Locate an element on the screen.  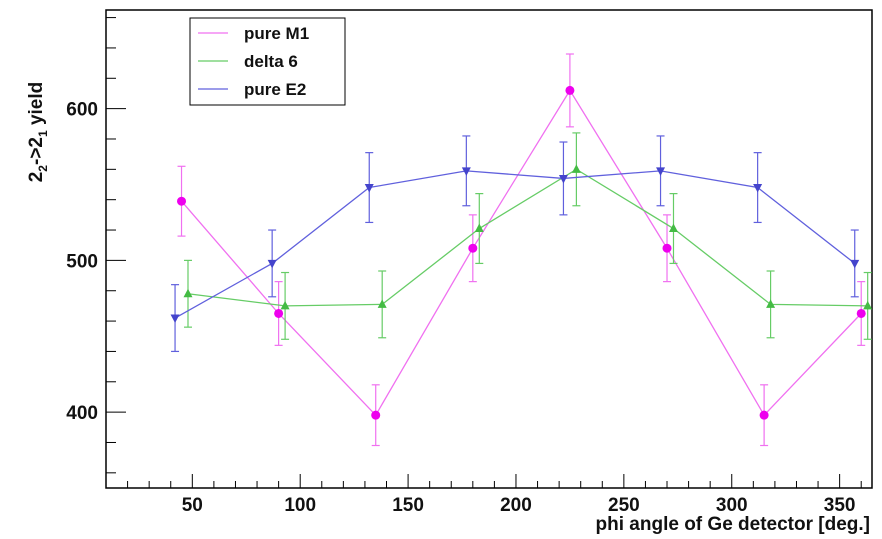
y-tick-label: 400 is located at coordinates (82, 413).